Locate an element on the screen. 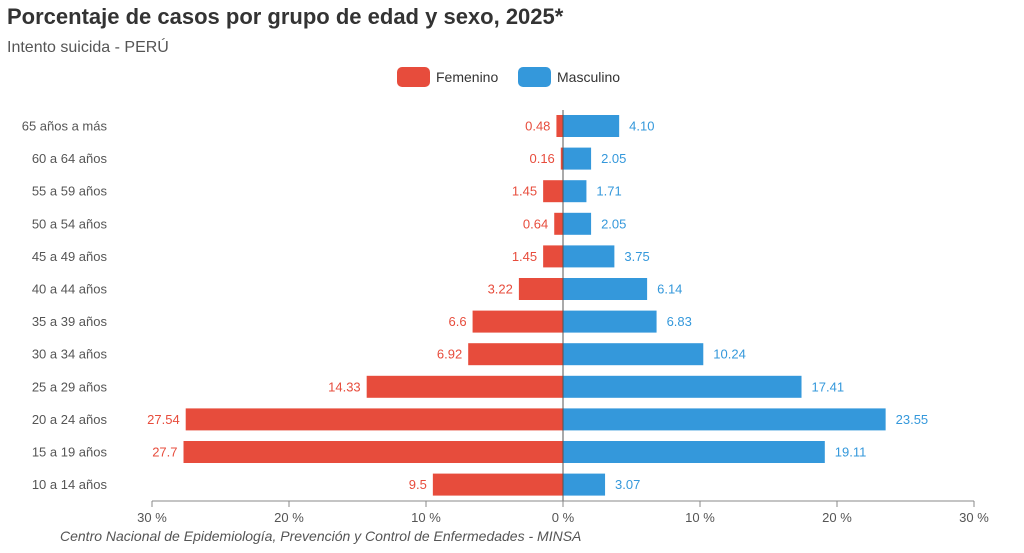 The width and height of the screenshot is (1024, 553). category-label: 35 a 39 años is located at coordinates (70, 321).